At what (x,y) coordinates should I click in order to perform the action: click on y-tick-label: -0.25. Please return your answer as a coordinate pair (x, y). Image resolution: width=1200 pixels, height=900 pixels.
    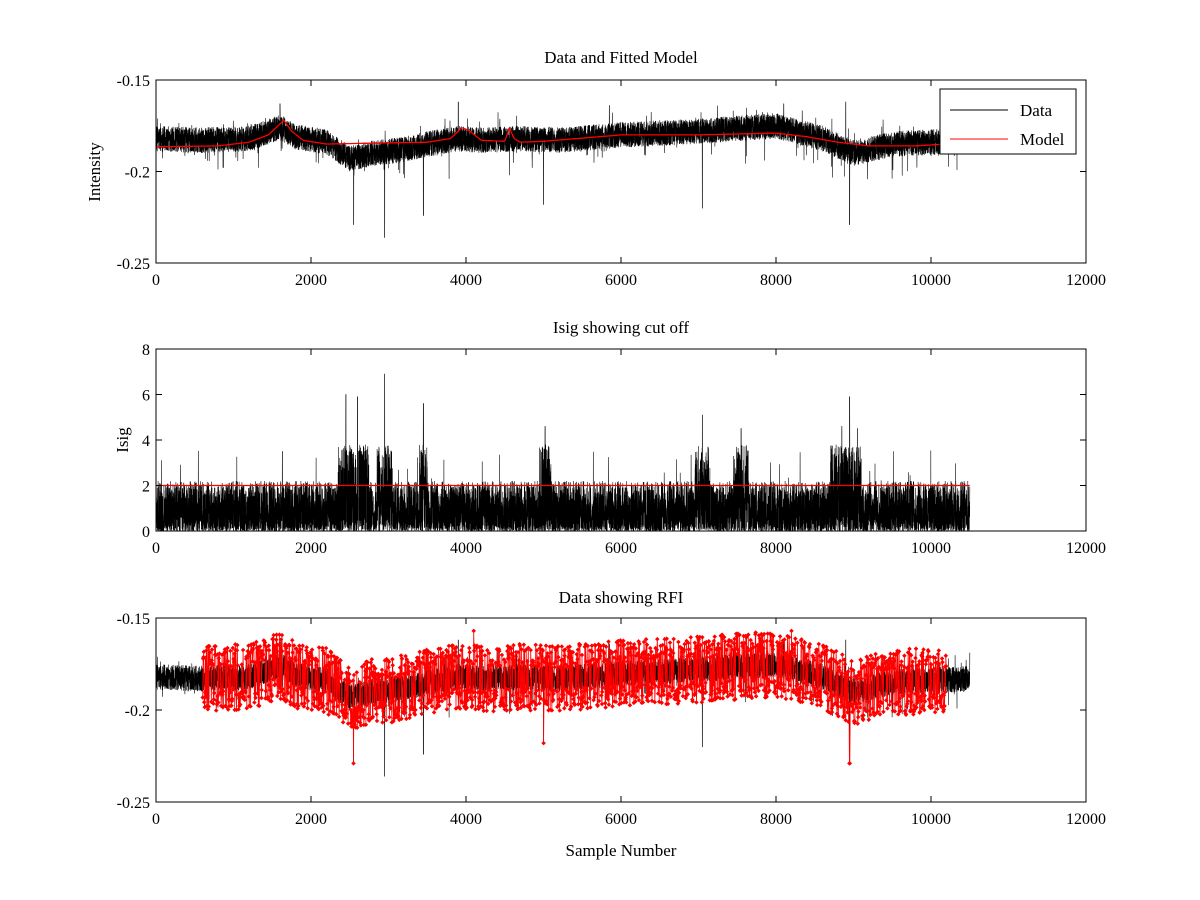
    Looking at the image, I should click on (133, 264).